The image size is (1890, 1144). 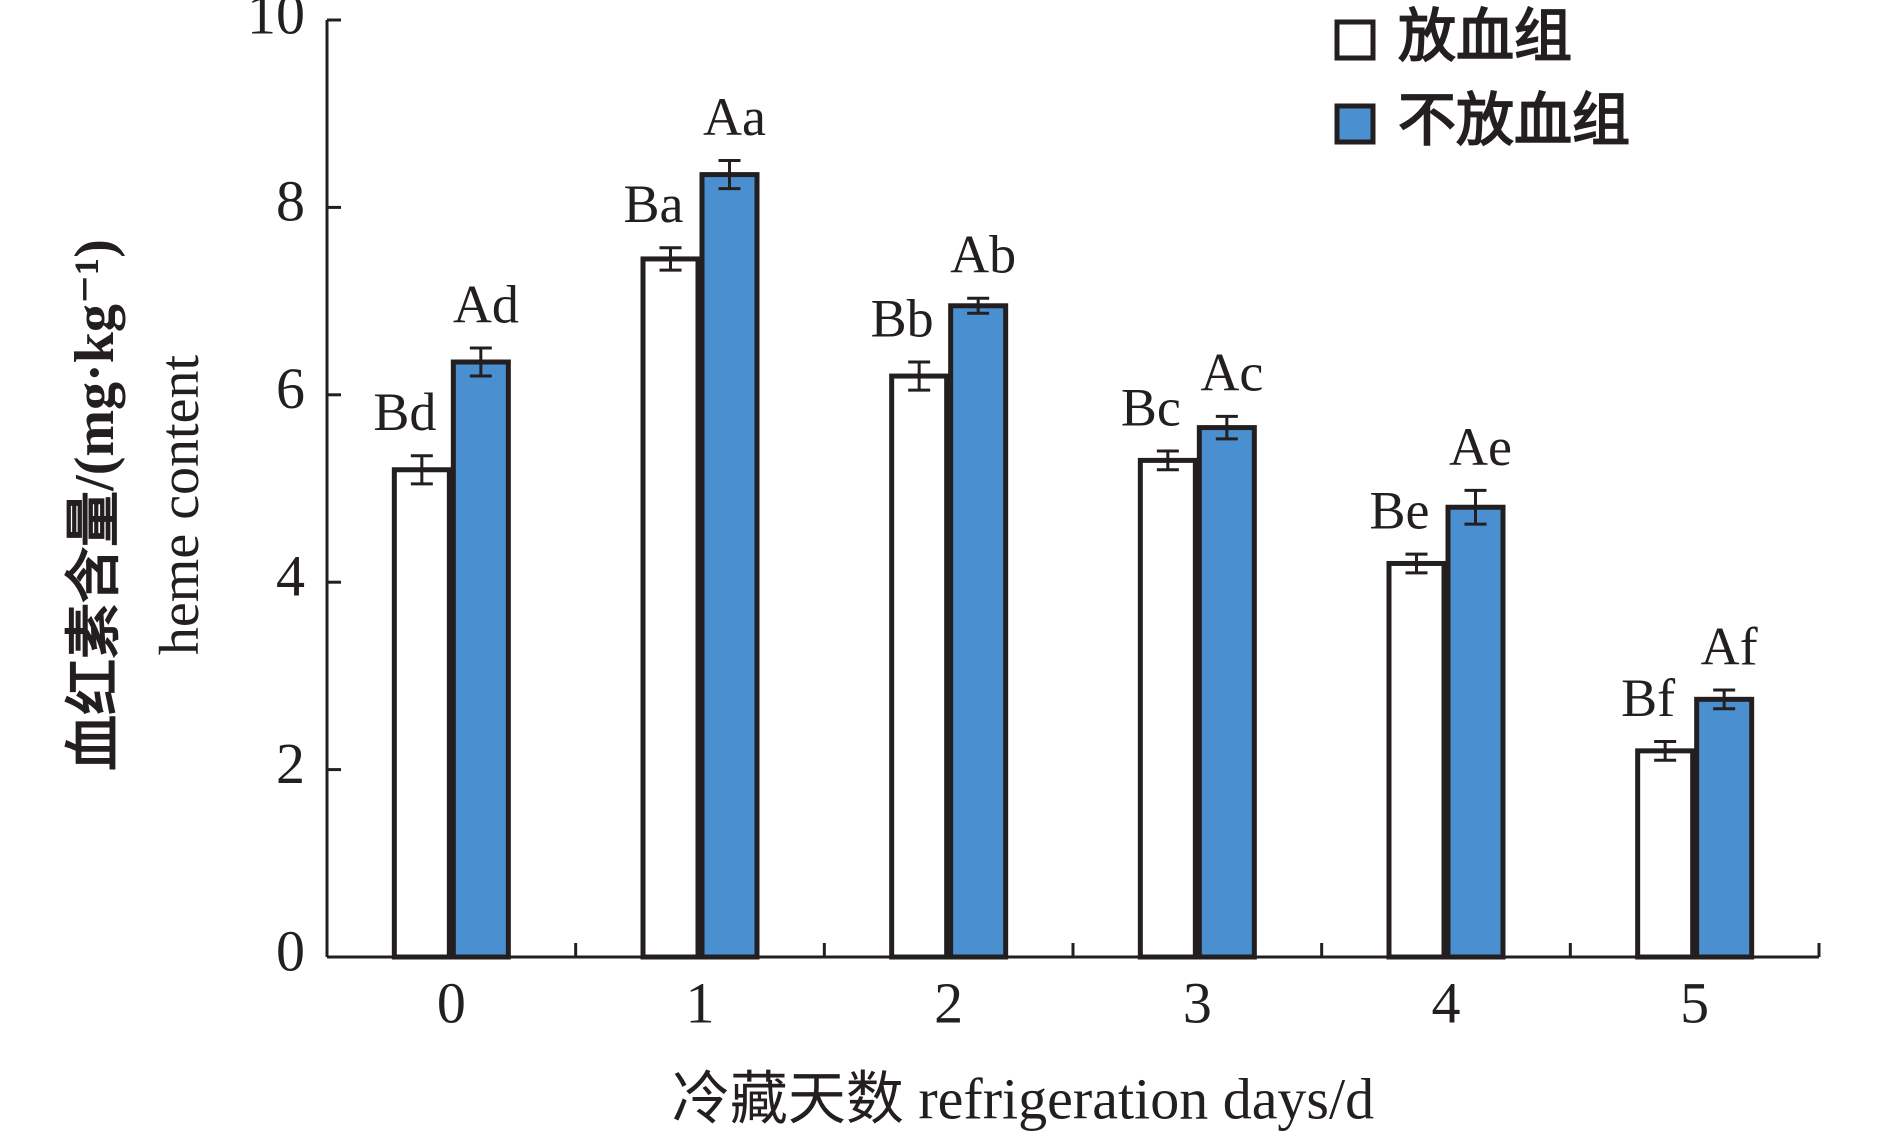 What do you see at coordinates (948, 1002) in the screenshot?
I see `x-tick-label: 2` at bounding box center [948, 1002].